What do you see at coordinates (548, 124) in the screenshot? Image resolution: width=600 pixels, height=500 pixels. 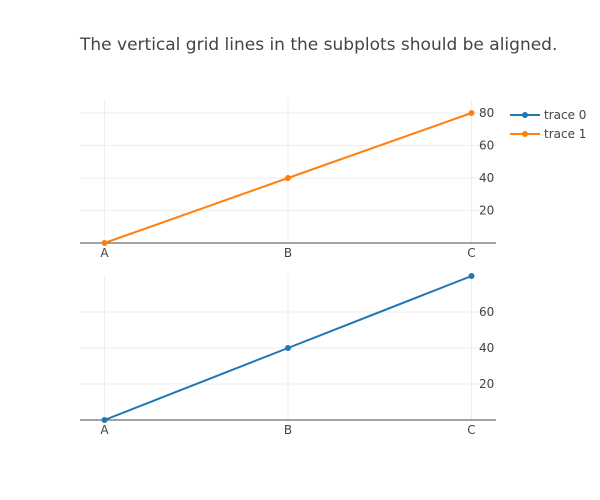 I see `legend: trace 0 trace 1` at bounding box center [548, 124].